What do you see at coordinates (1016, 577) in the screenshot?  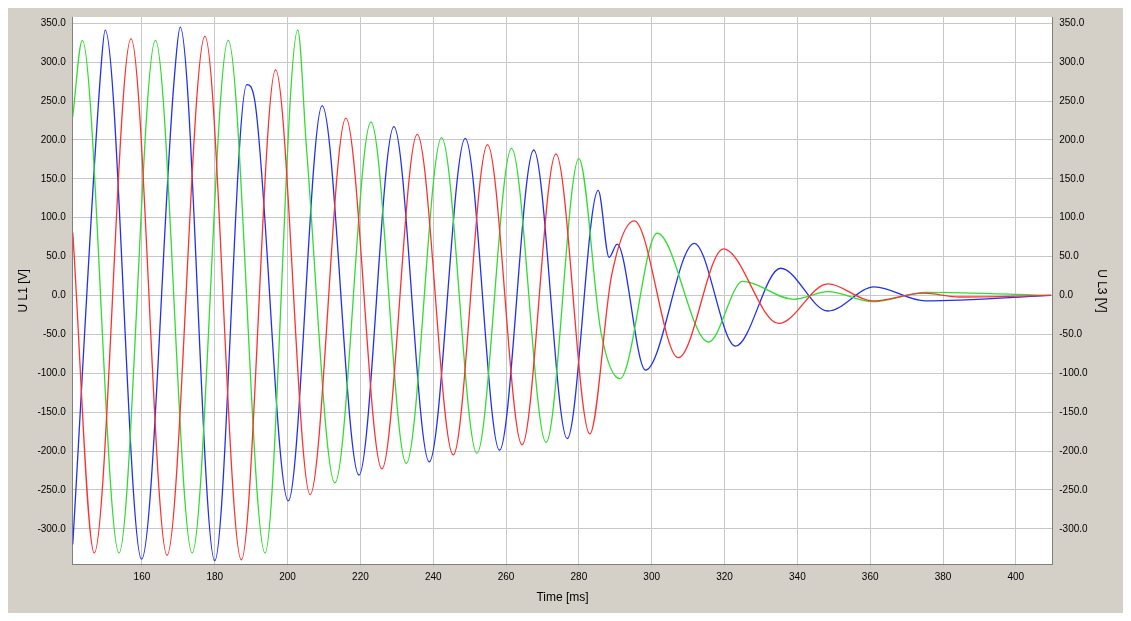 I see `x-tick-label: 400` at bounding box center [1016, 577].